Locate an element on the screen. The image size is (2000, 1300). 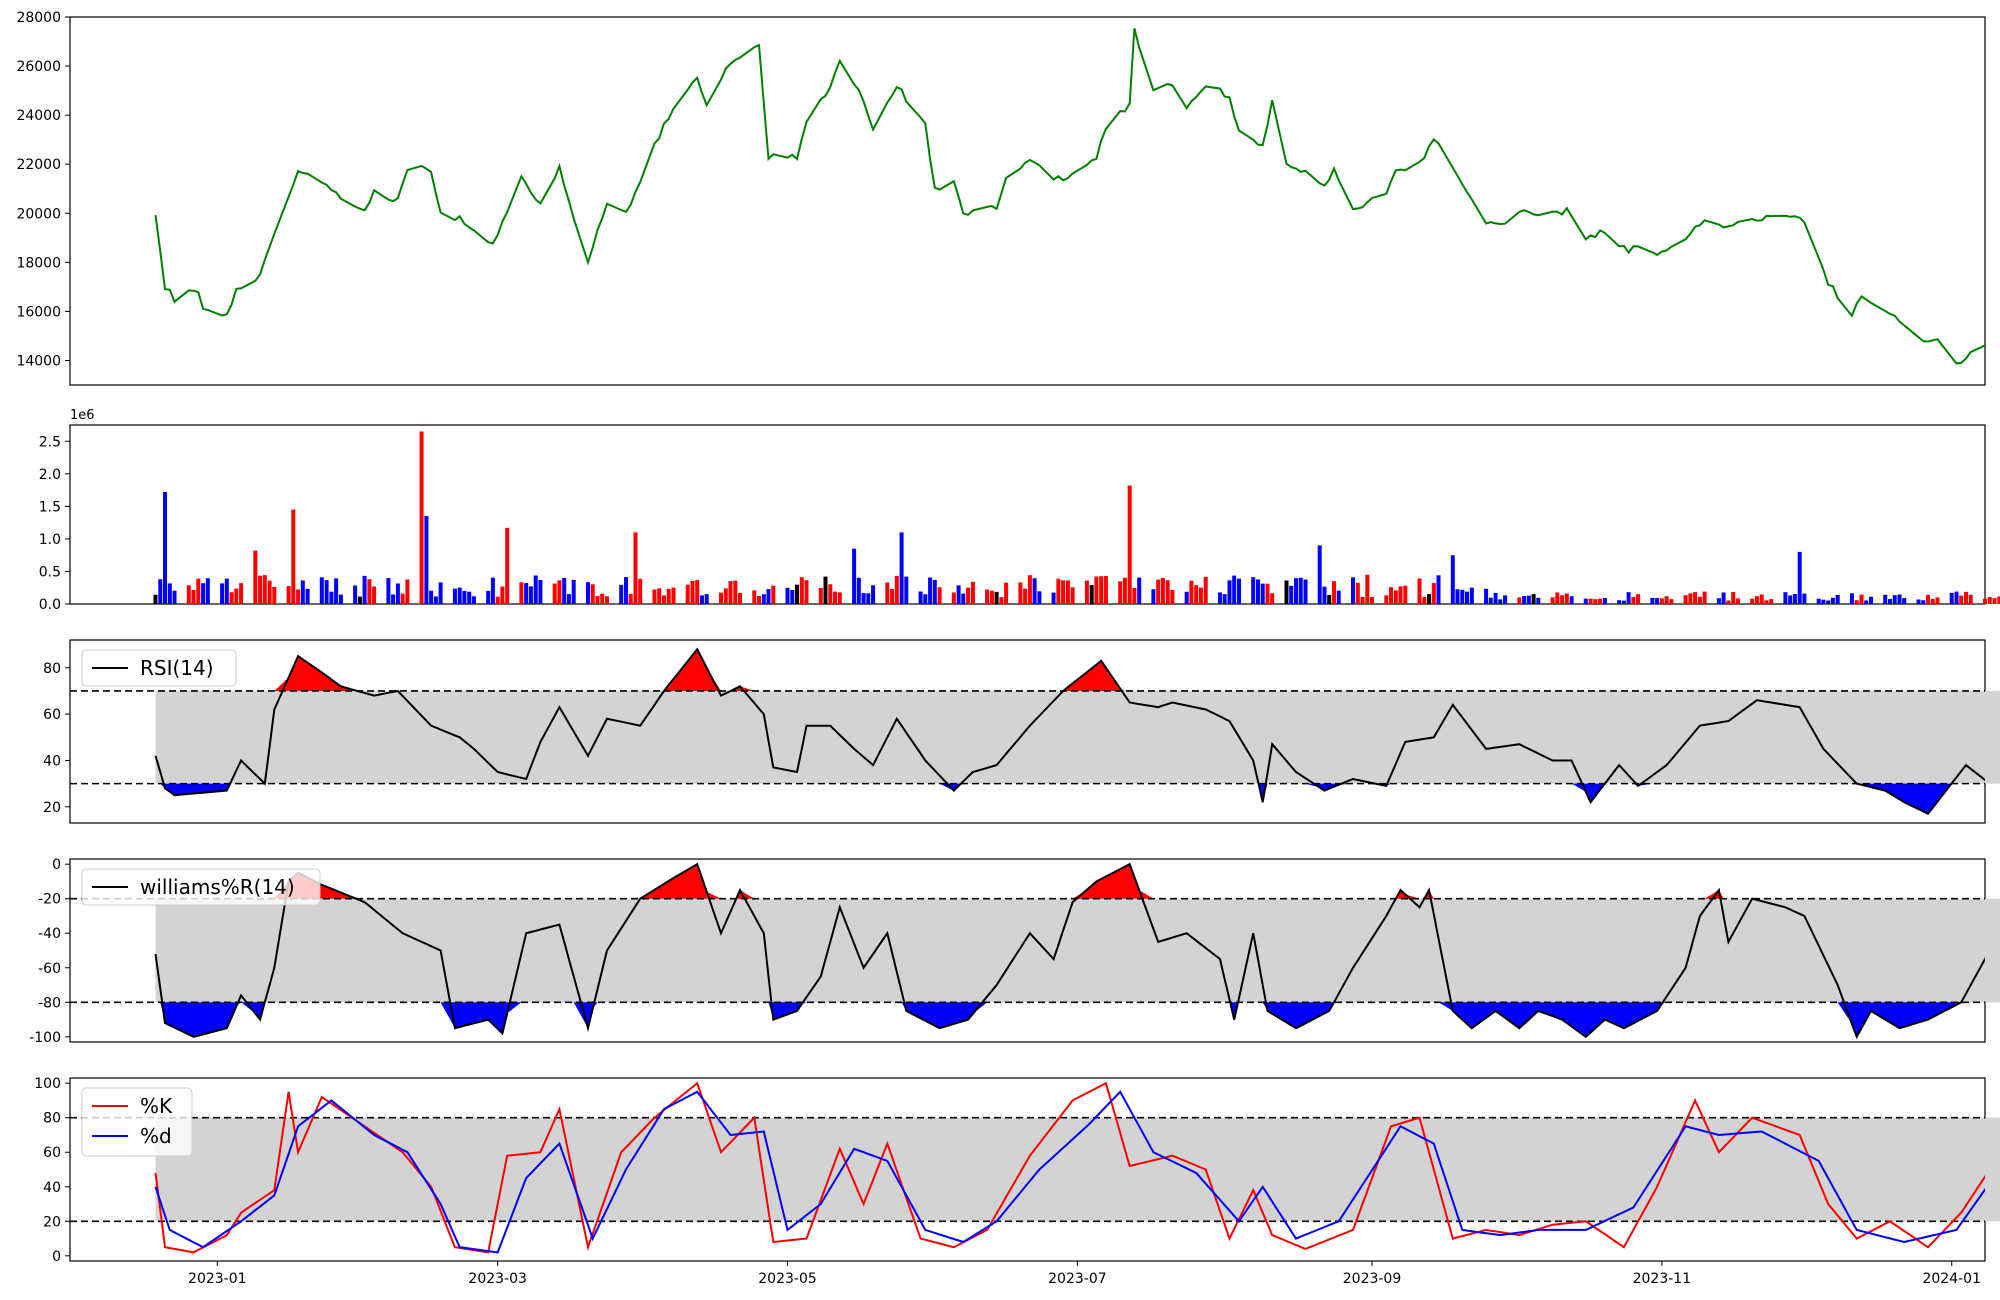
y-tick-label: 100 is located at coordinates (47, 1084).